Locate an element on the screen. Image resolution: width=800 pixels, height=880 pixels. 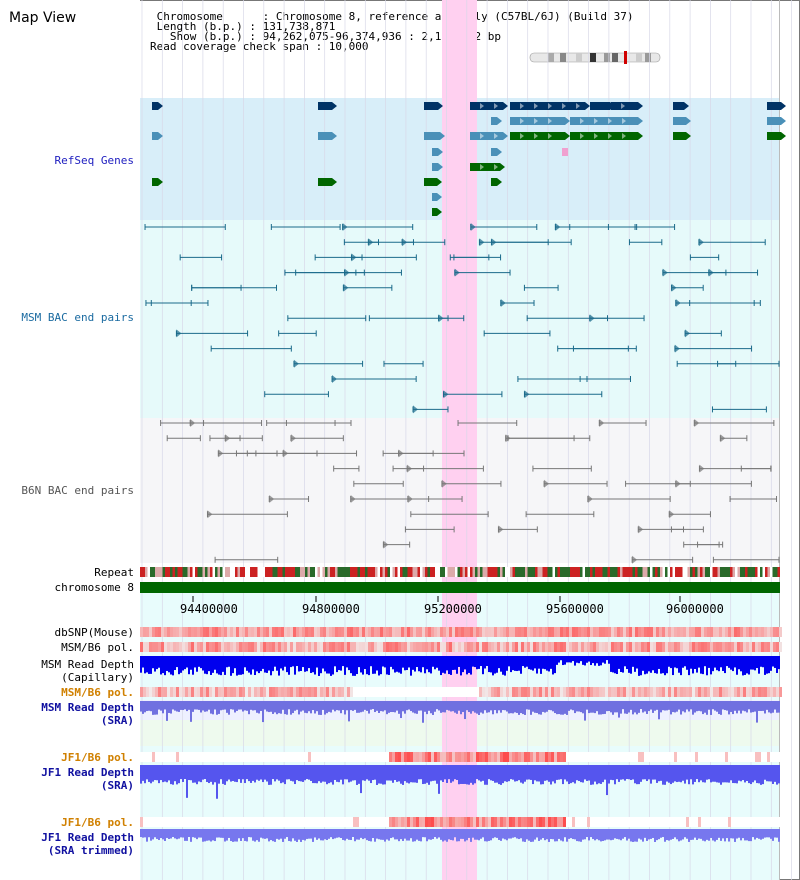
track-label-msm-b6-pol: MSM/B6 pol. is located at coordinates (97, 647).